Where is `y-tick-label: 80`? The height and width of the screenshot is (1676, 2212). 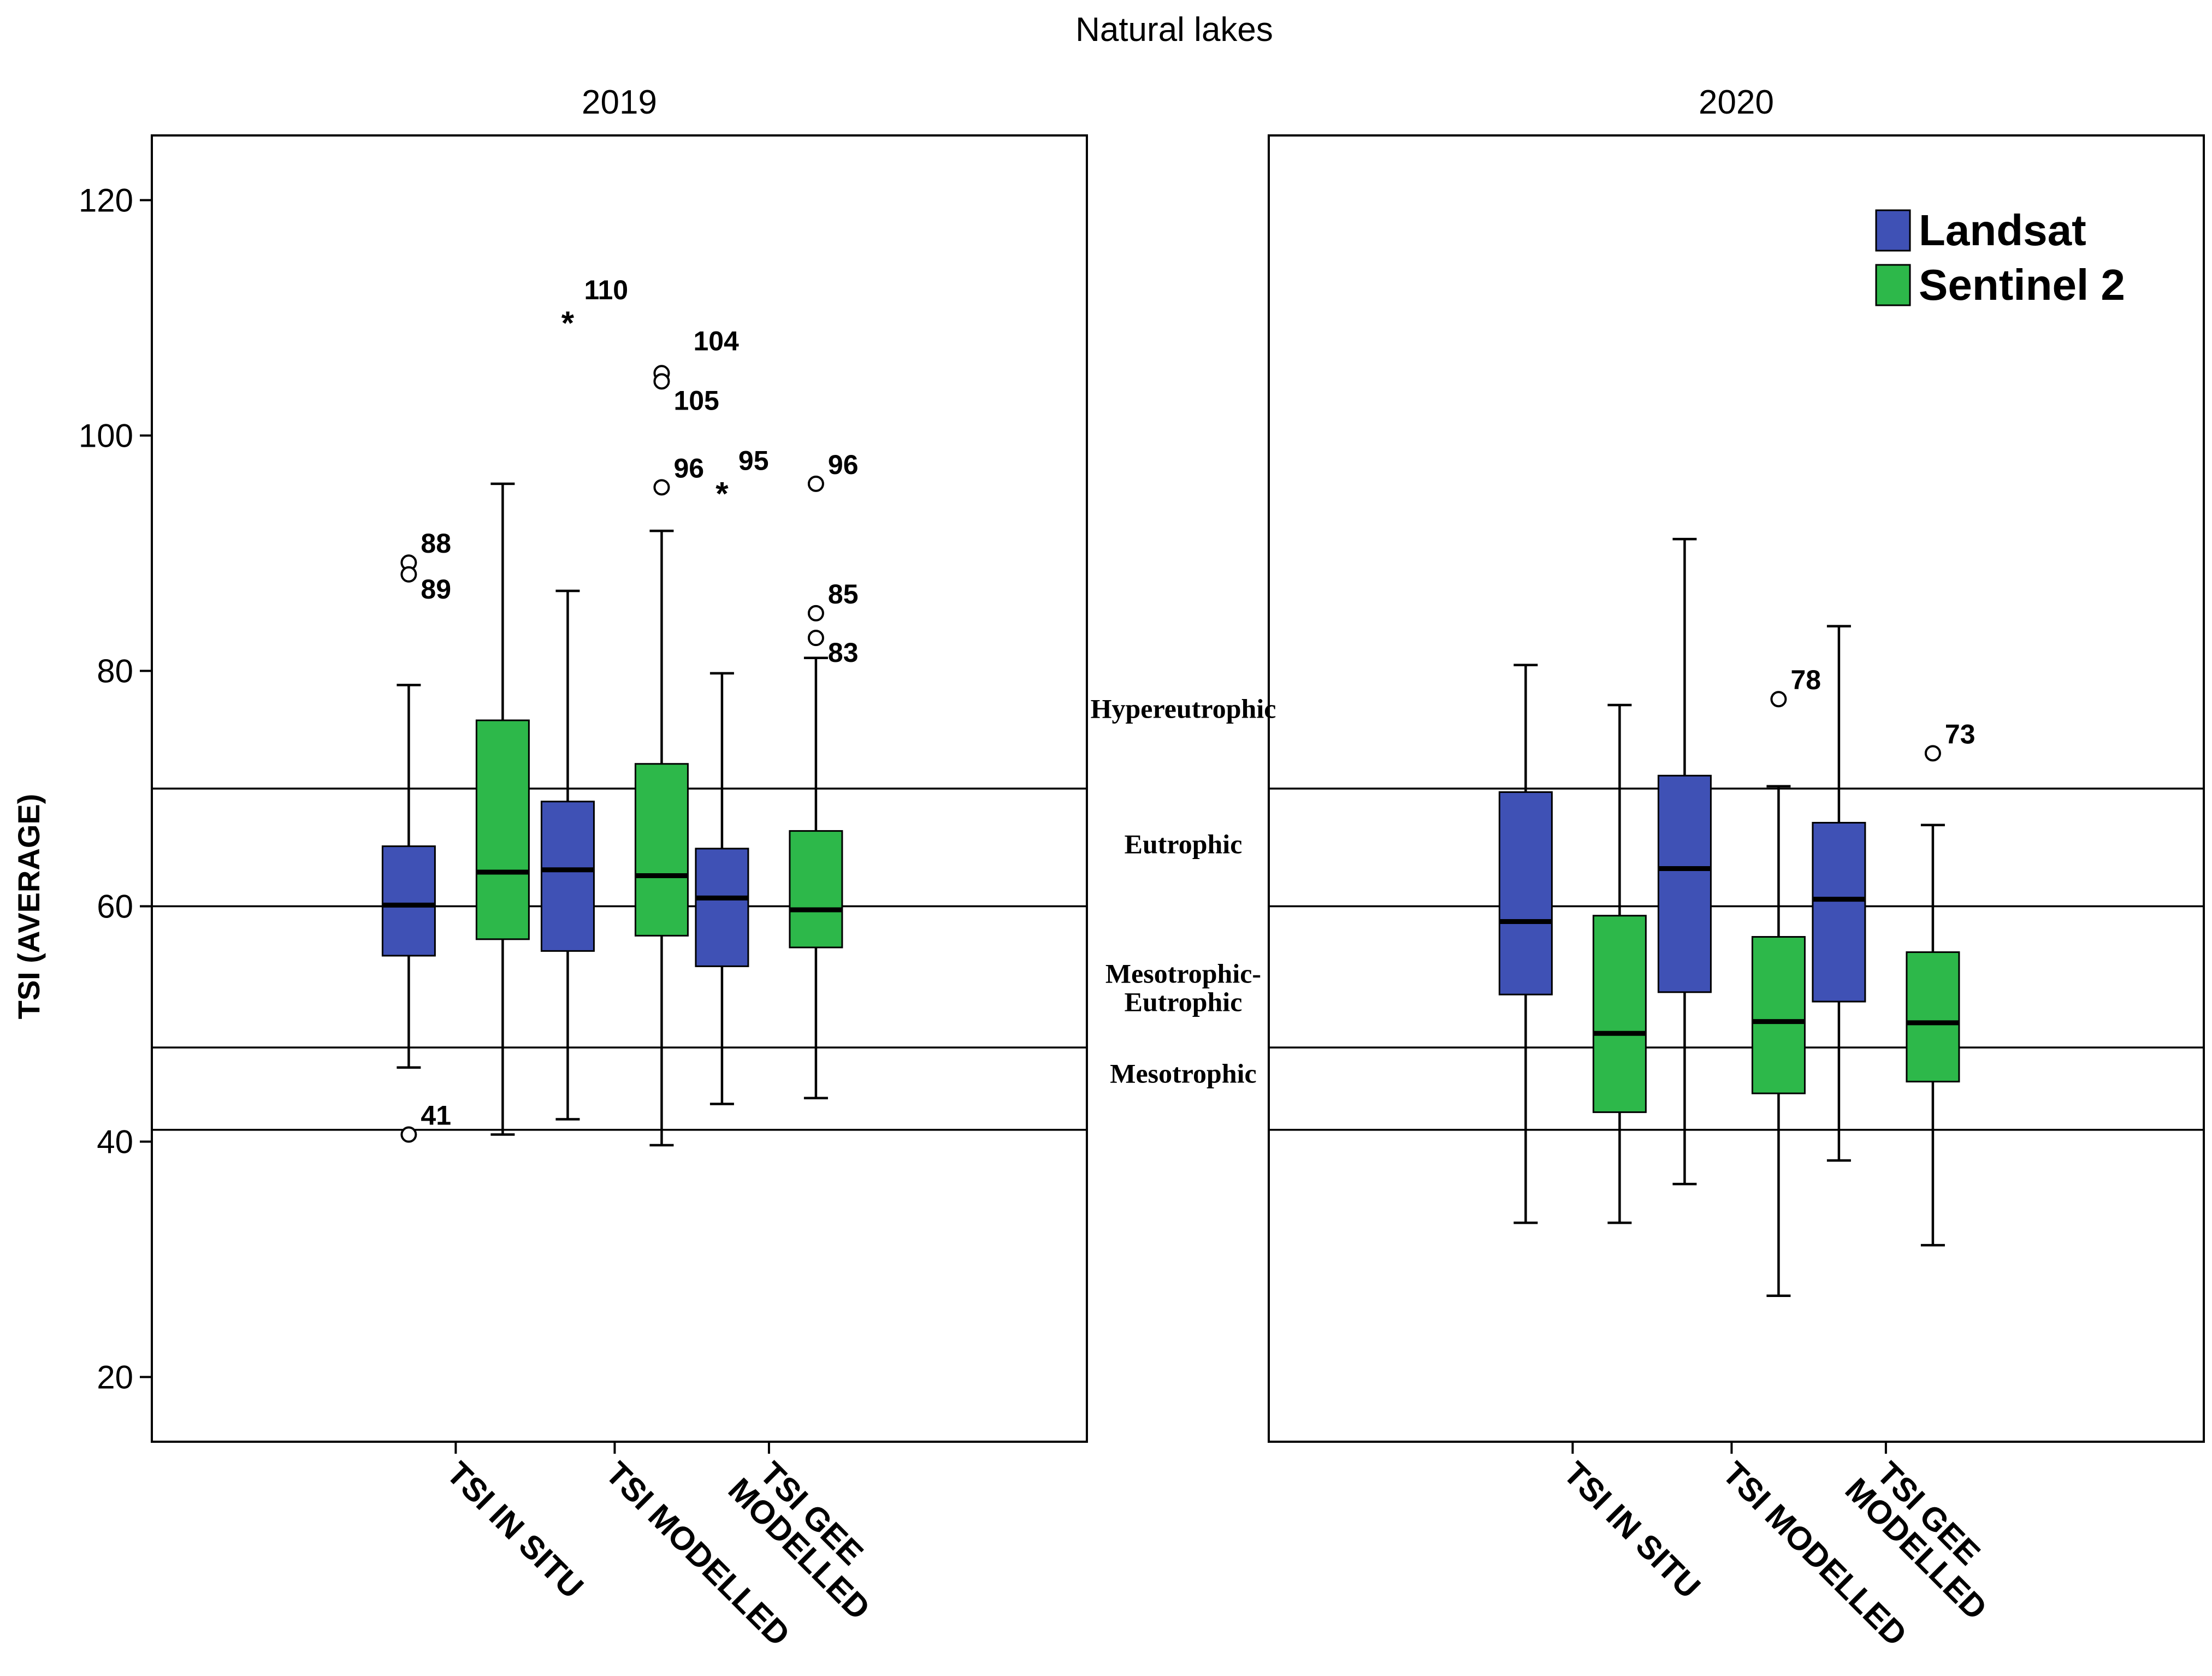
y-tick-label: 80 is located at coordinates (115, 671).